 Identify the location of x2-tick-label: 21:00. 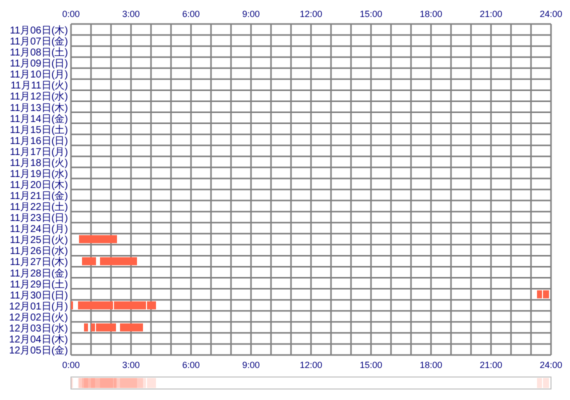
(491, 14).